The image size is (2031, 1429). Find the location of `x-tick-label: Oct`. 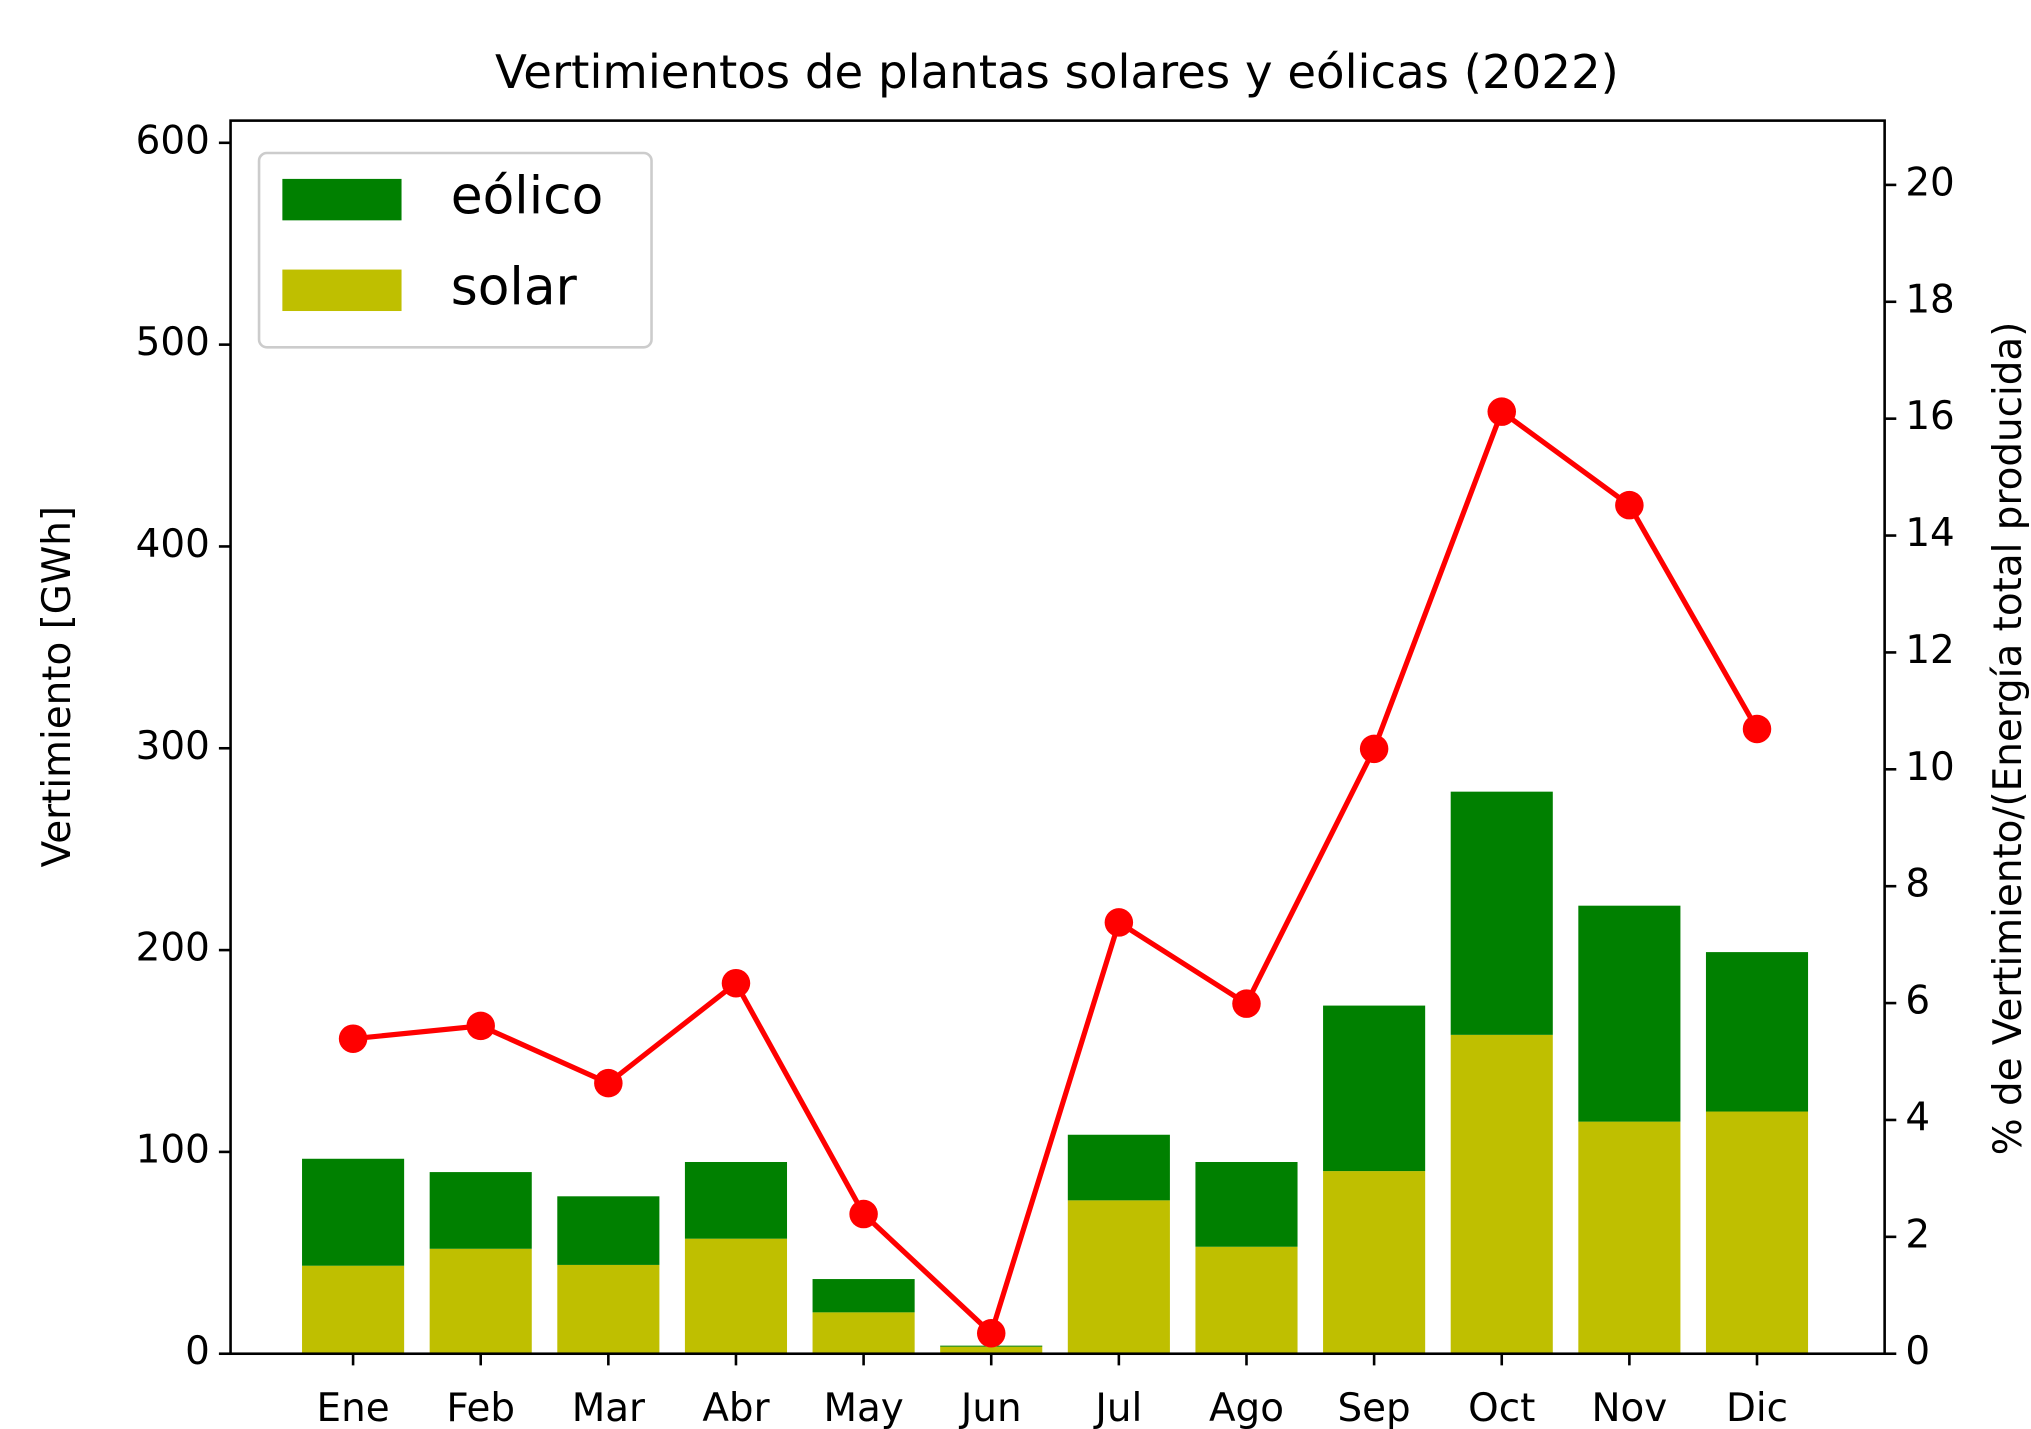

x-tick-label: Oct is located at coordinates (1501, 1407).